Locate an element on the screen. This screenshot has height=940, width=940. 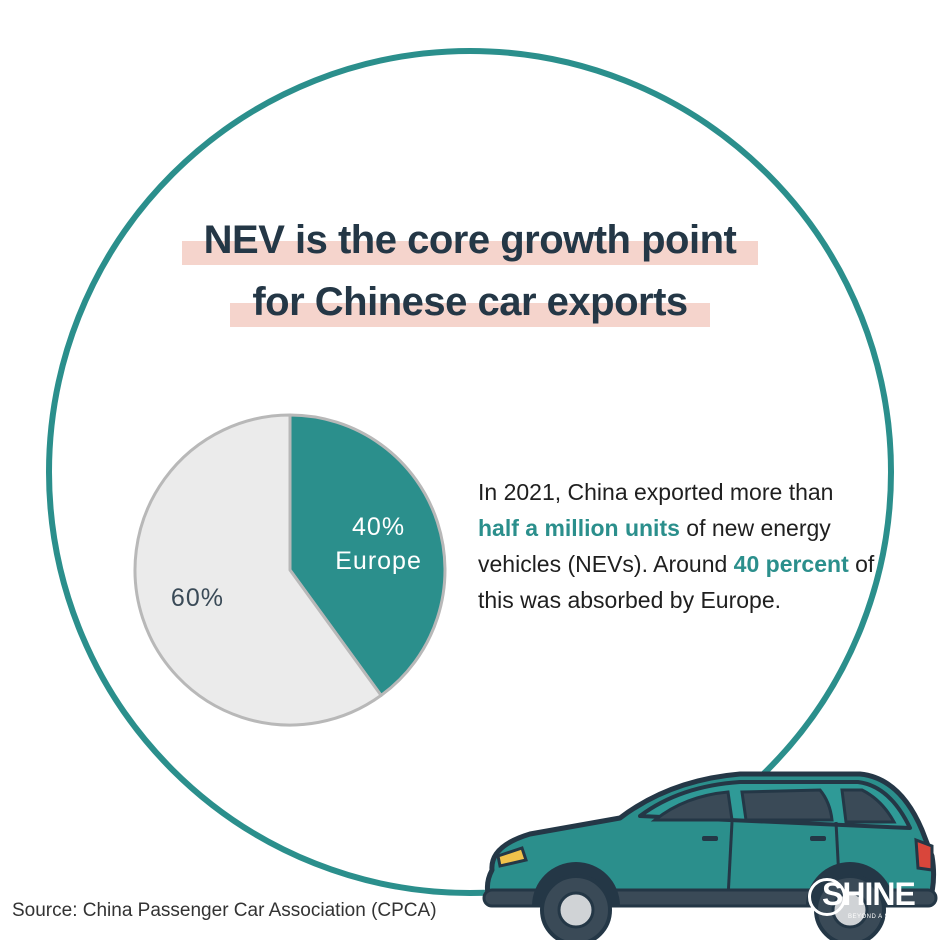
logo-tagline: BEYOND A SINGLE STORY is located at coordinates (891, 917).